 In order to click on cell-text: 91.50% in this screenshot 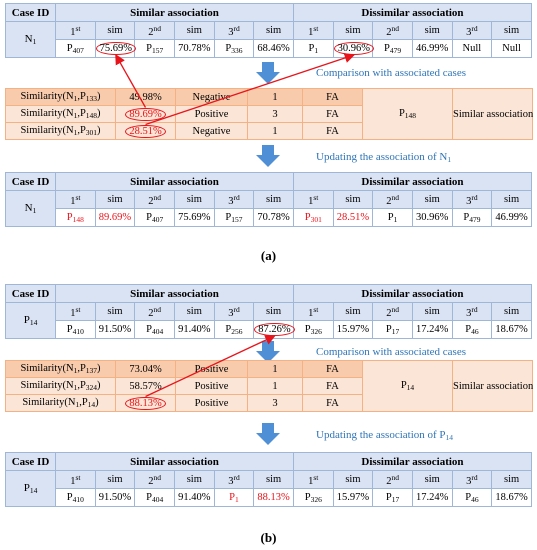, I will do `click(115, 497)`.